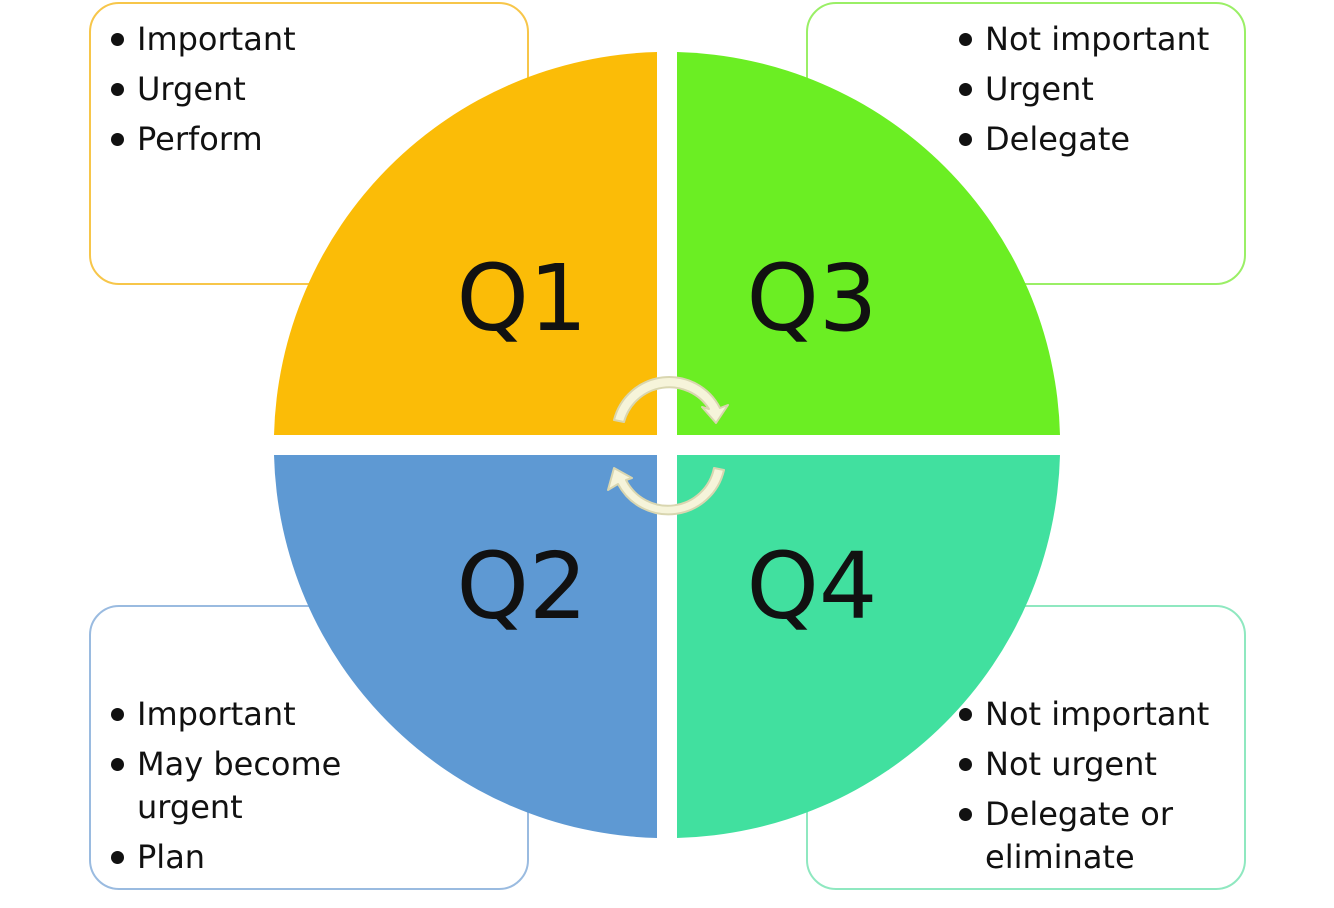  I want to click on q4-bullet-delegate-or-eliminate: Delegate or eliminate, so click(1097, 836).